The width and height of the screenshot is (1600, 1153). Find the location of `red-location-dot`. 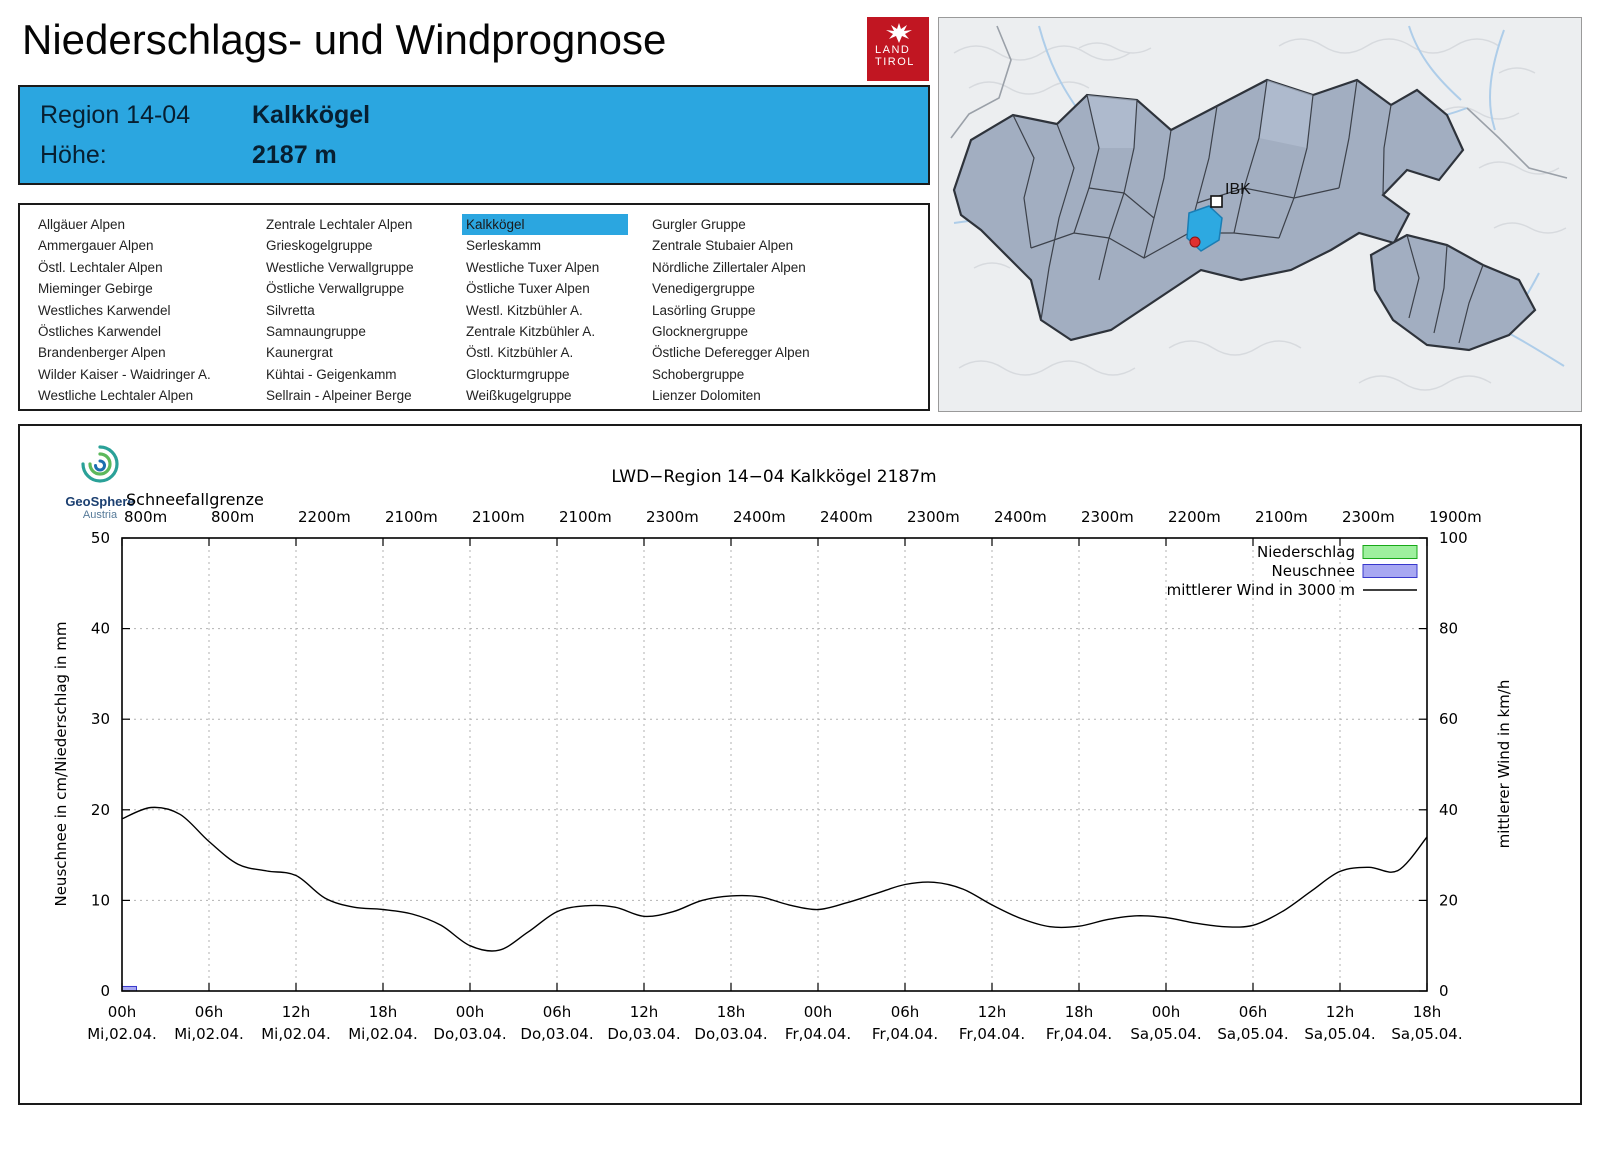

red-location-dot is located at coordinates (1195, 242).